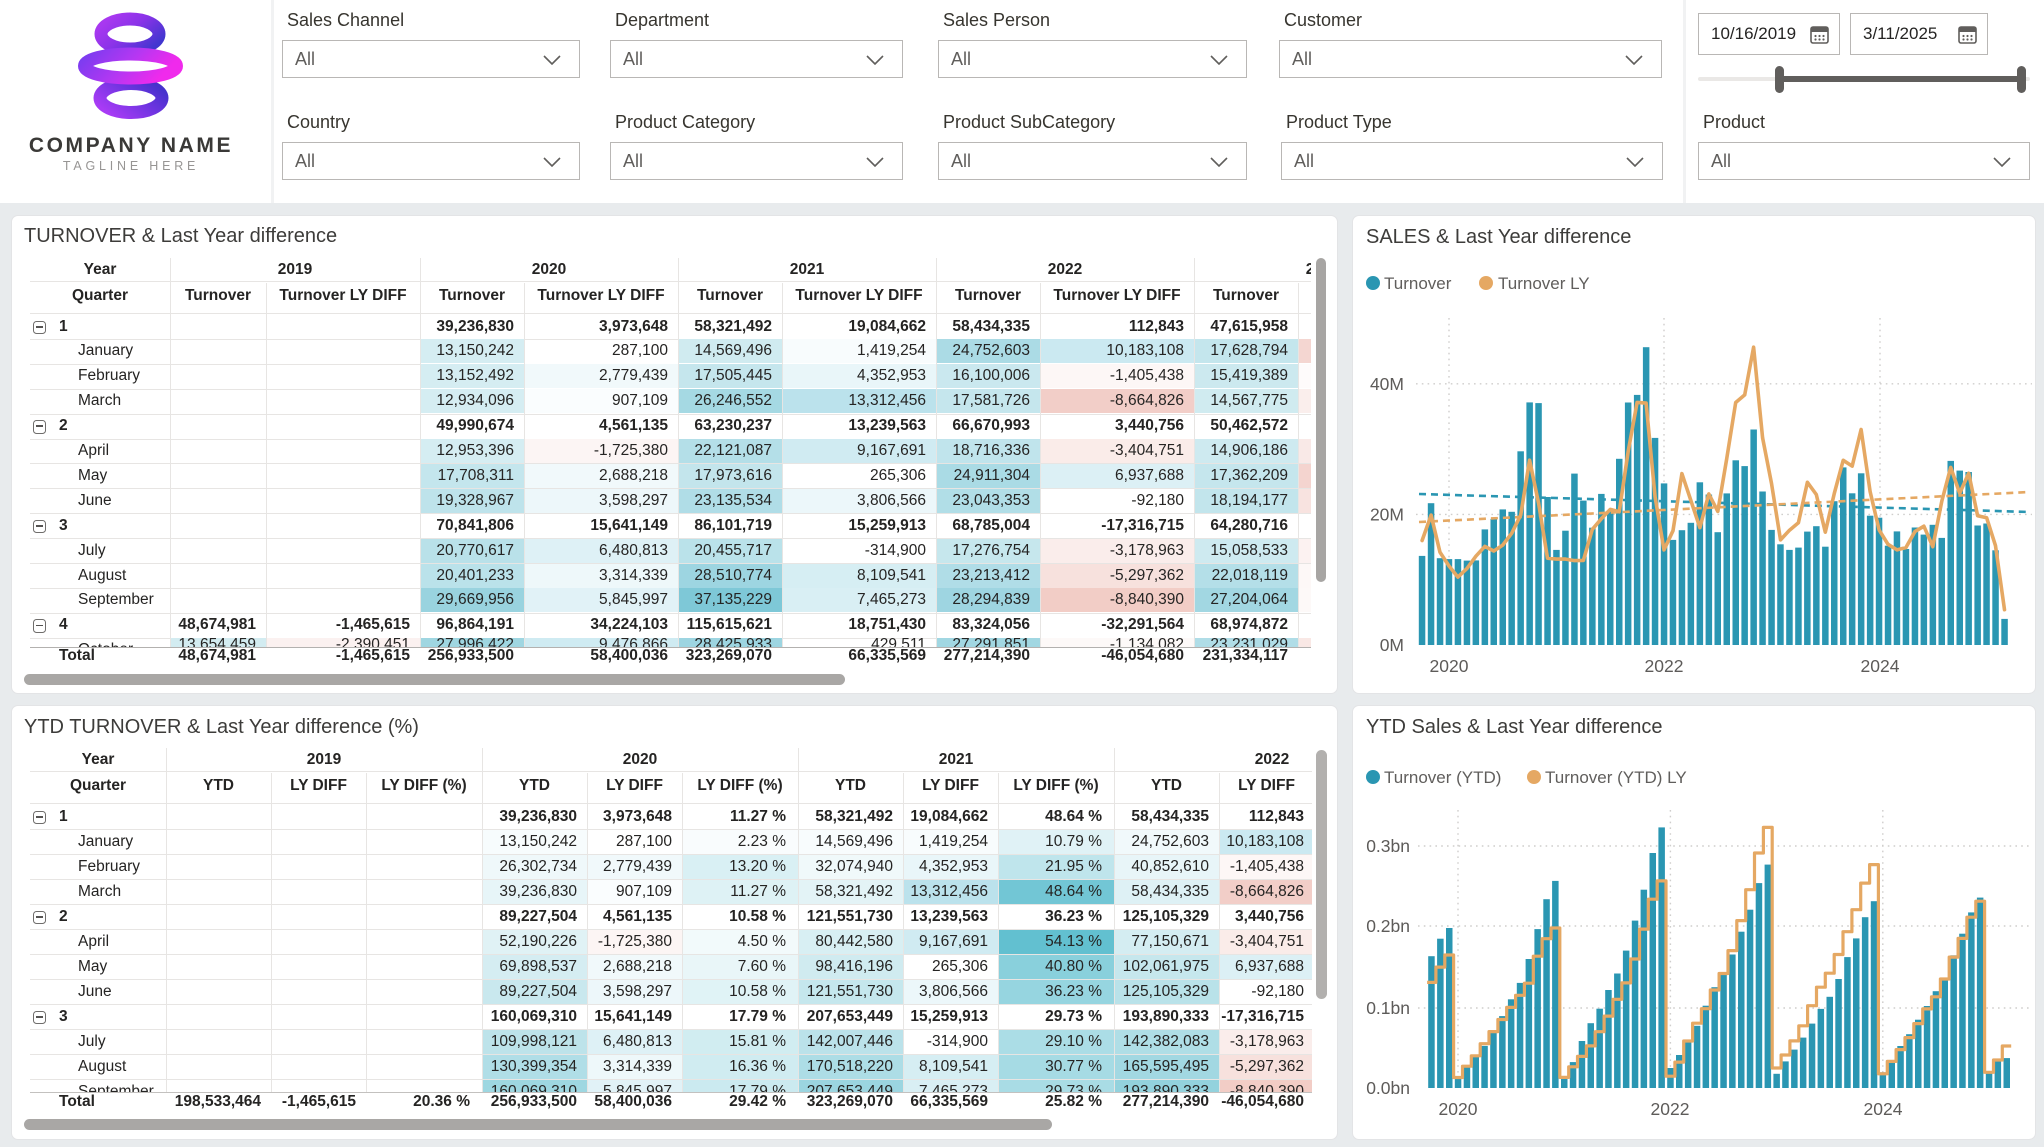 The height and width of the screenshot is (1147, 2044). I want to click on svg-text: 0.2bn, so click(1388, 926).